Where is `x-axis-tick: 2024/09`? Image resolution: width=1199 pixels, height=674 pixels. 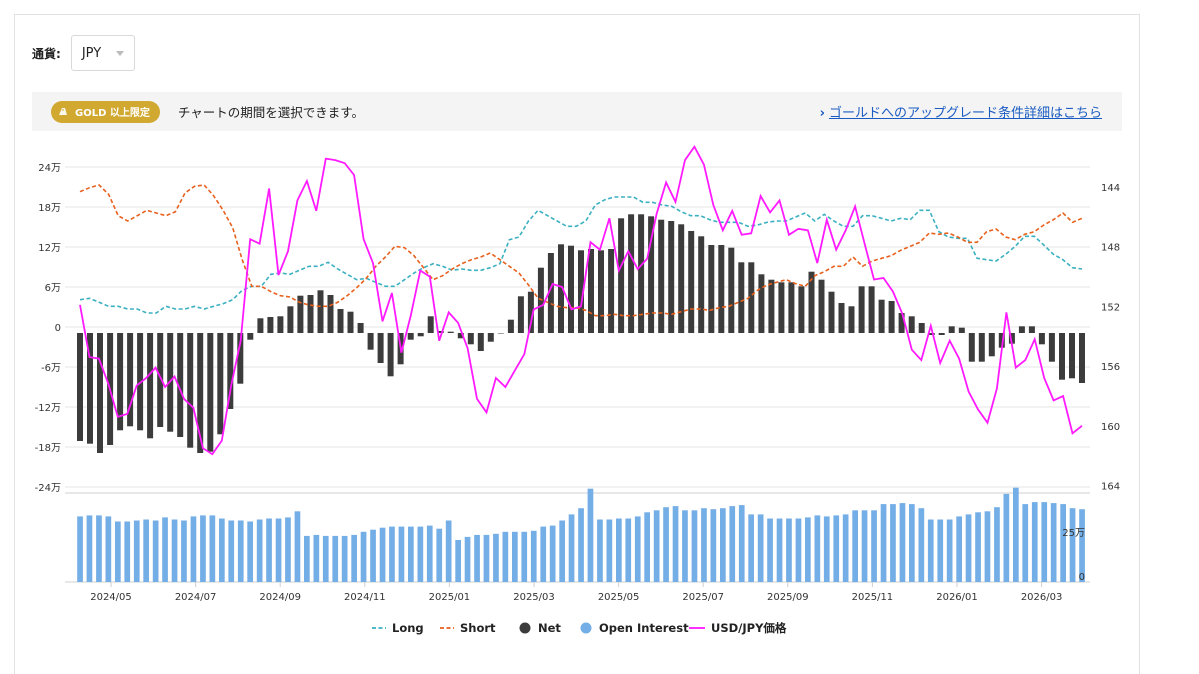 x-axis-tick: 2024/09 is located at coordinates (280, 597).